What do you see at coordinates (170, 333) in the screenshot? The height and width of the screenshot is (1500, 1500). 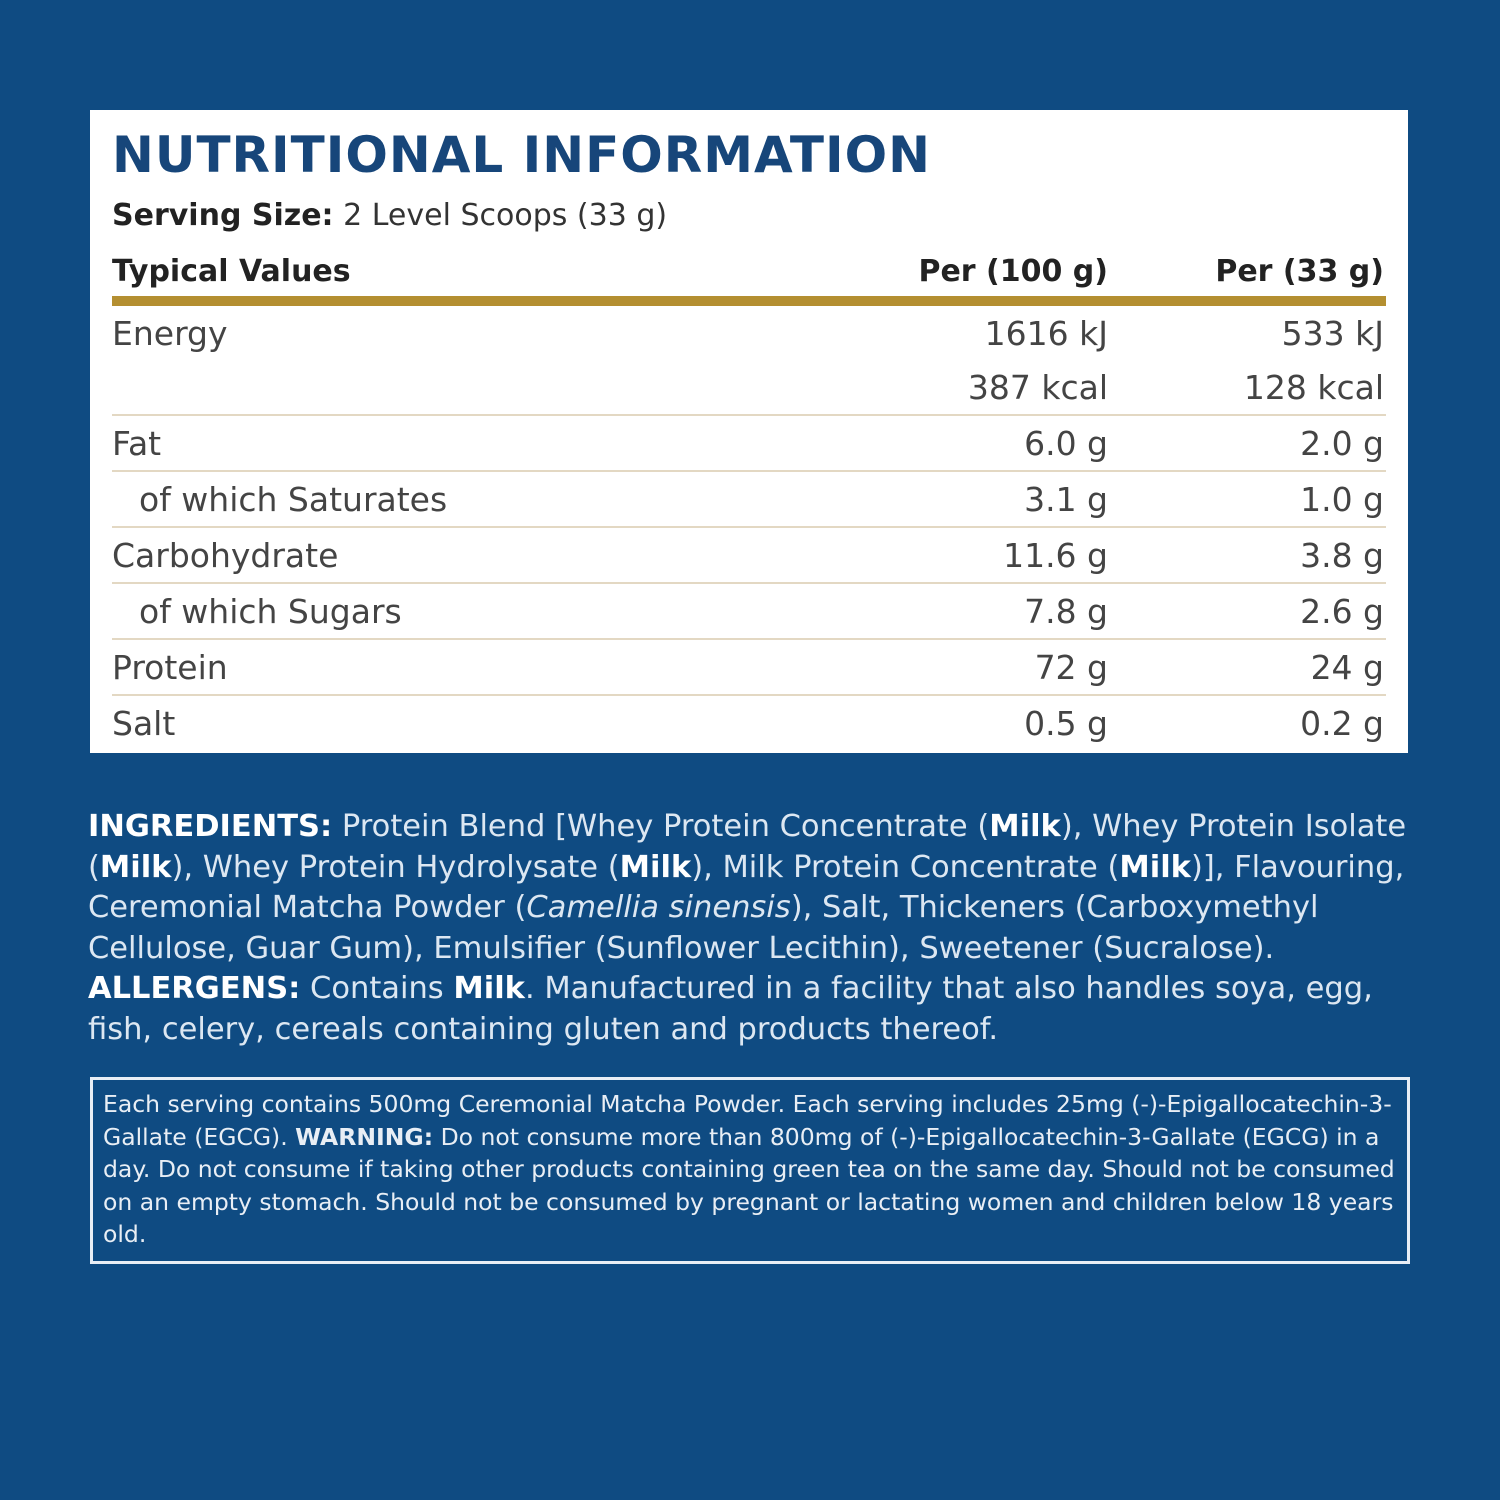 I see `row-label: Energy` at bounding box center [170, 333].